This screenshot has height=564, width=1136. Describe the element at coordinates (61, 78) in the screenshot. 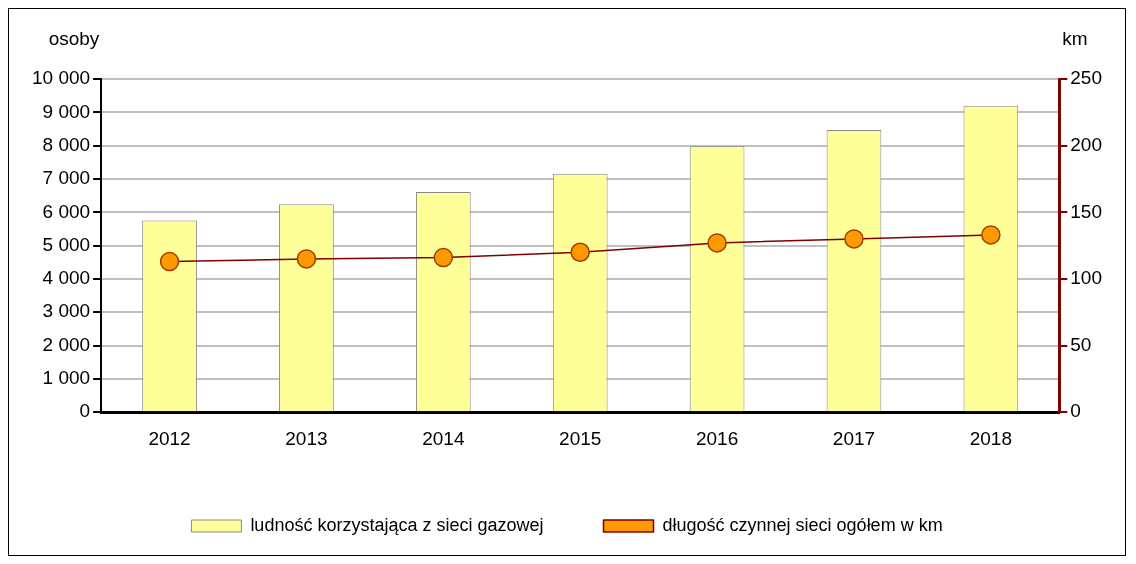

I see `y-tick-label: 10 000` at that location.